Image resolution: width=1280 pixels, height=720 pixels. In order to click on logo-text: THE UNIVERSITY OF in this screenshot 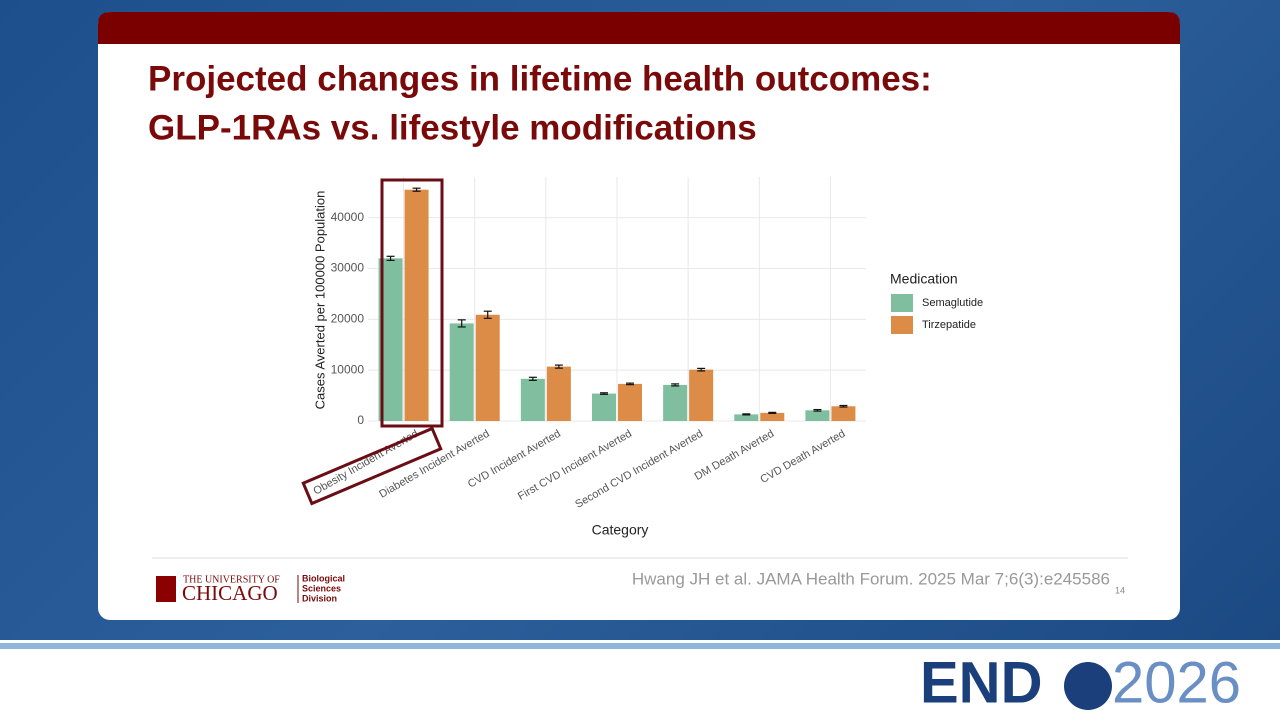, I will do `click(231, 579)`.